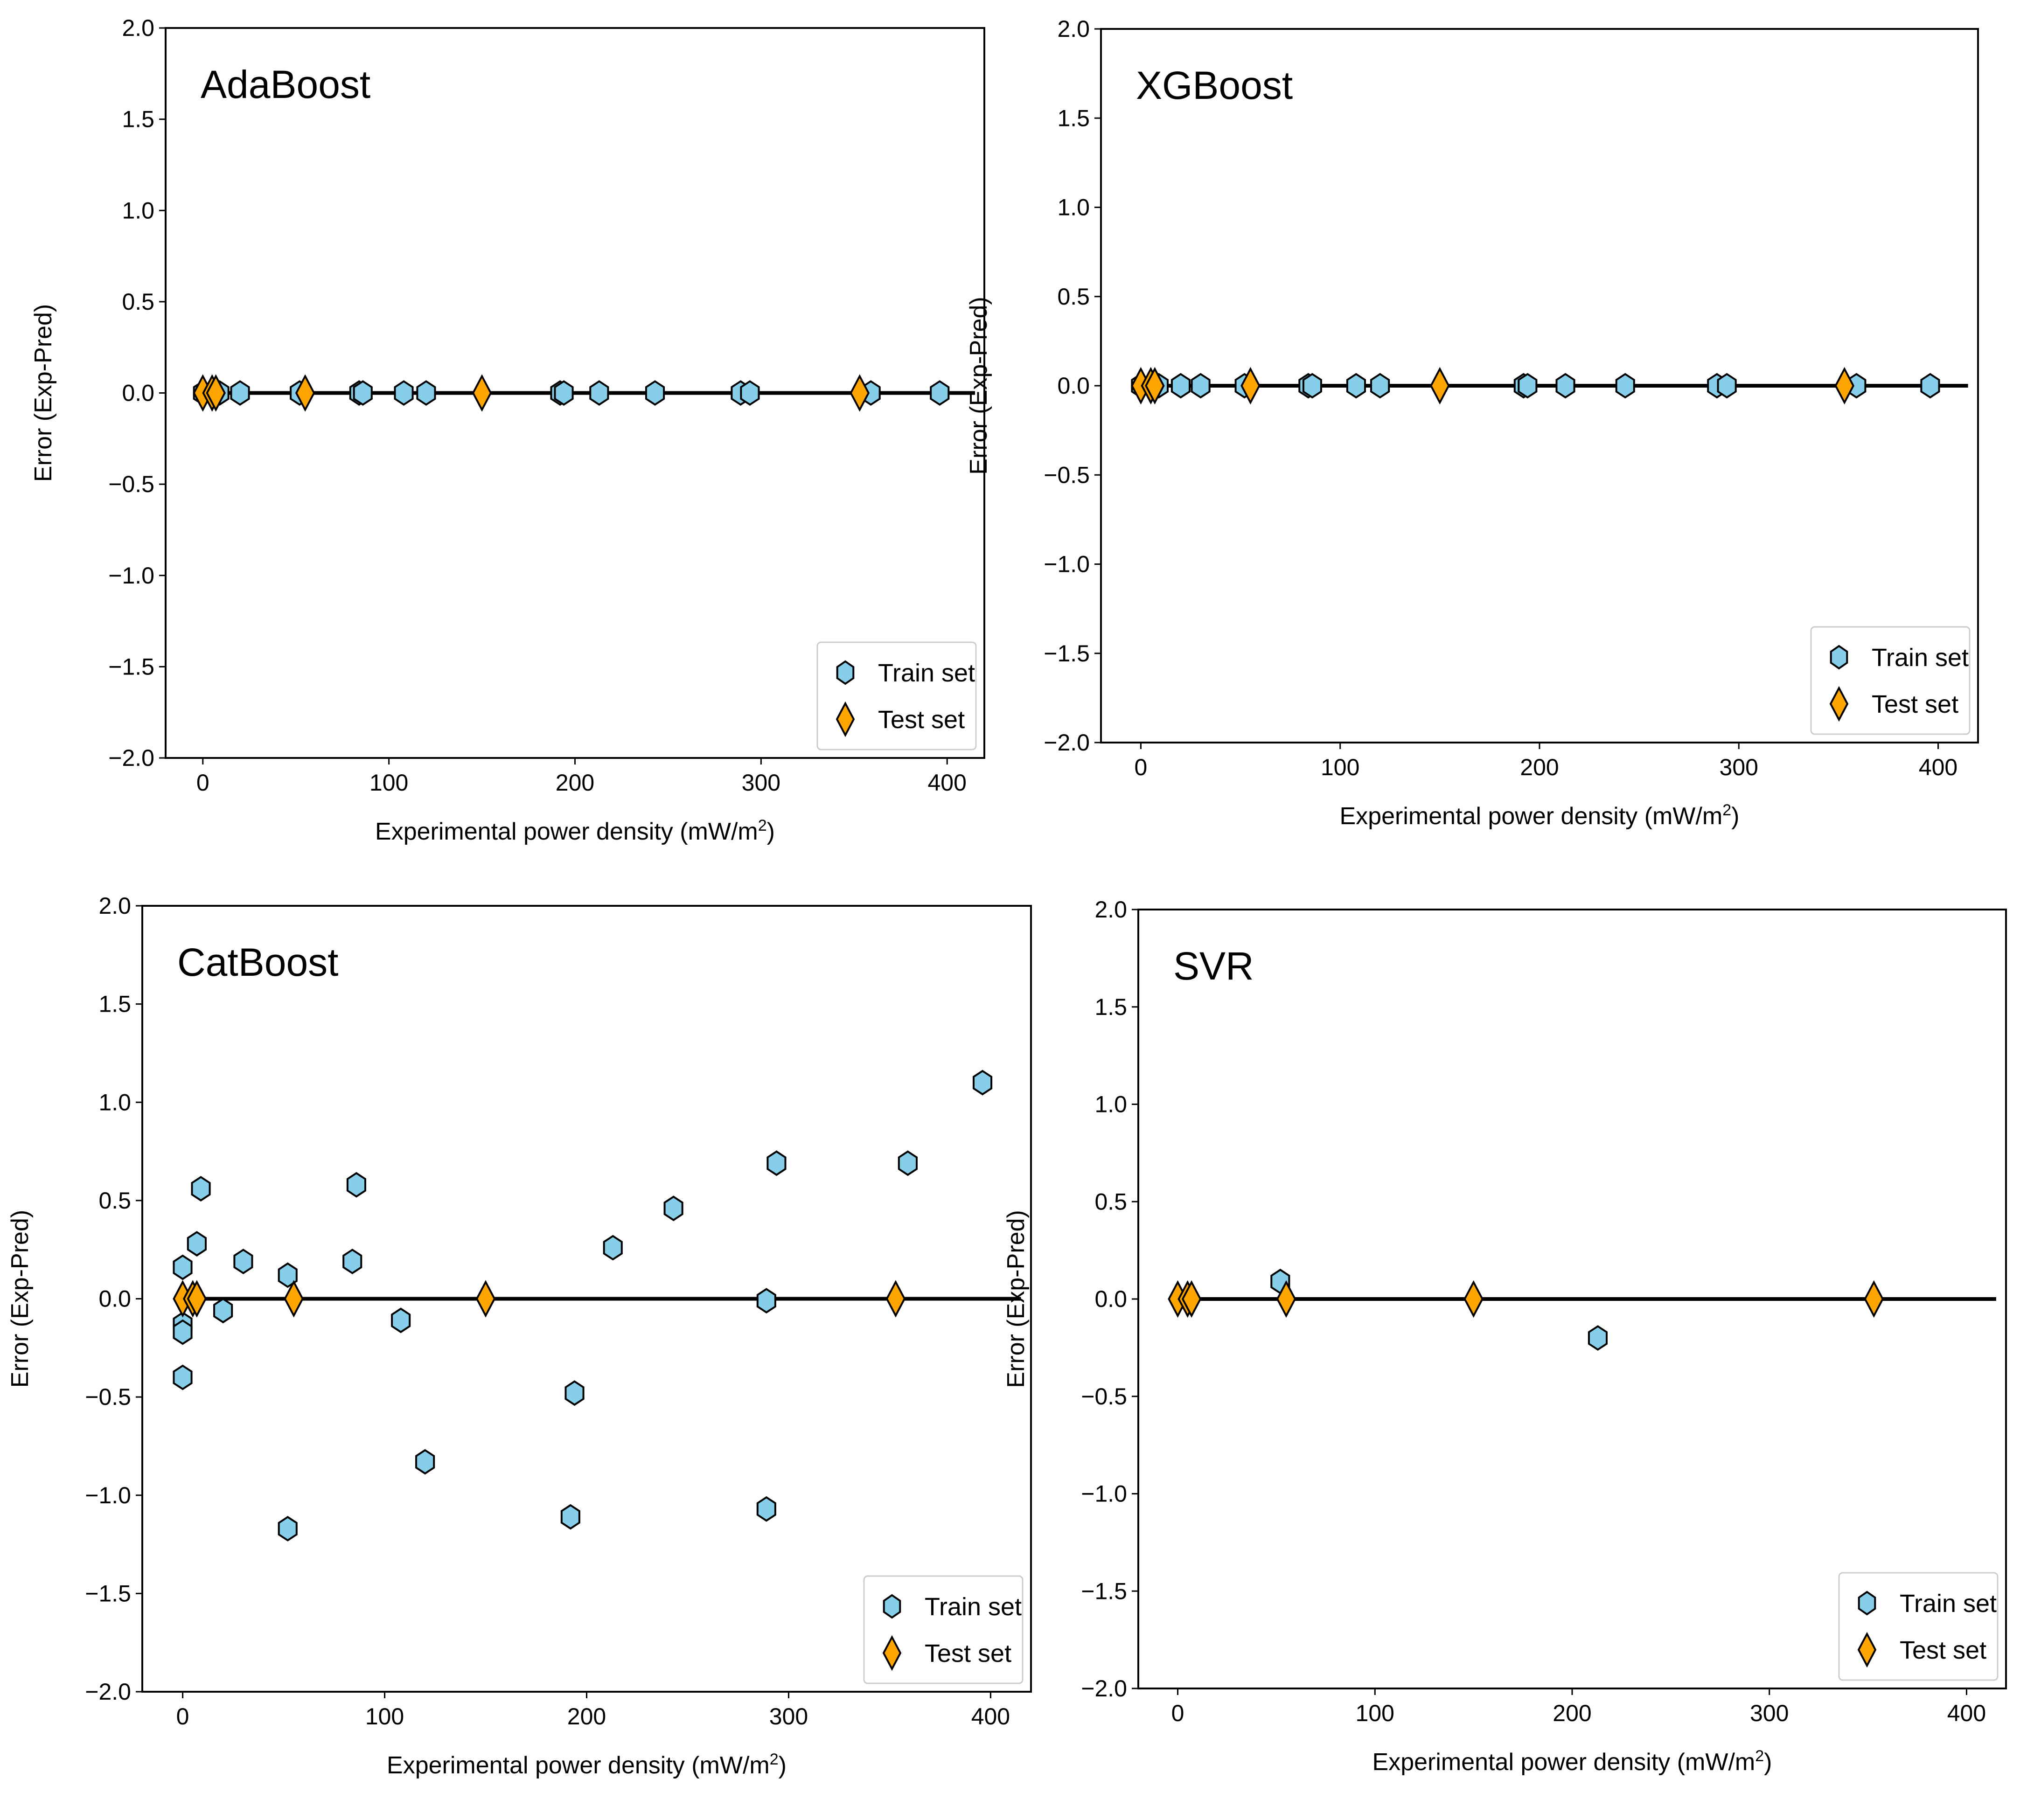  What do you see at coordinates (258, 962) in the screenshot?
I see `panel-title: CatBoost` at bounding box center [258, 962].